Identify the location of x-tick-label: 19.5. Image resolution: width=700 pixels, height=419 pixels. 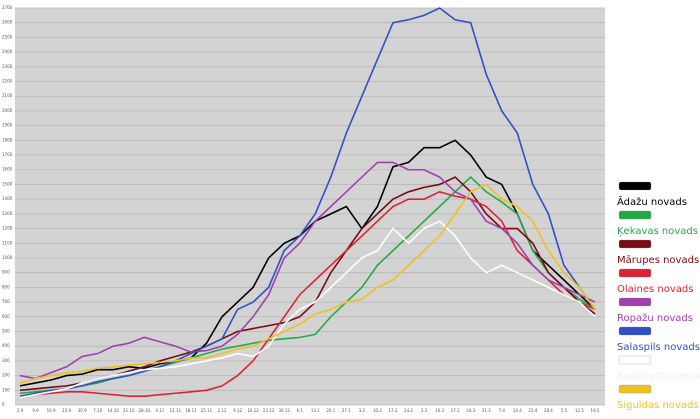
(595, 410).